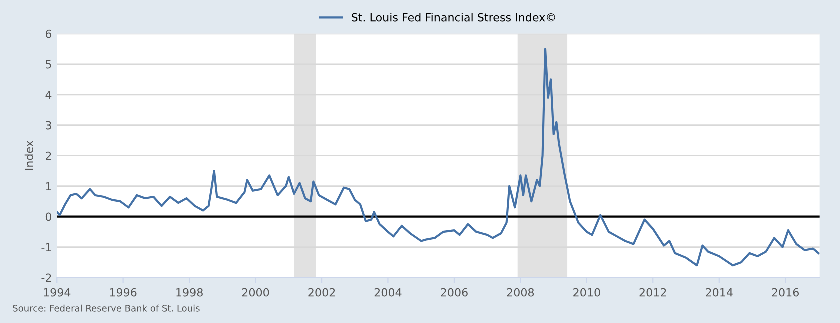  Describe the element at coordinates (47, 278) in the screenshot. I see `y-tick-label: -2` at that location.